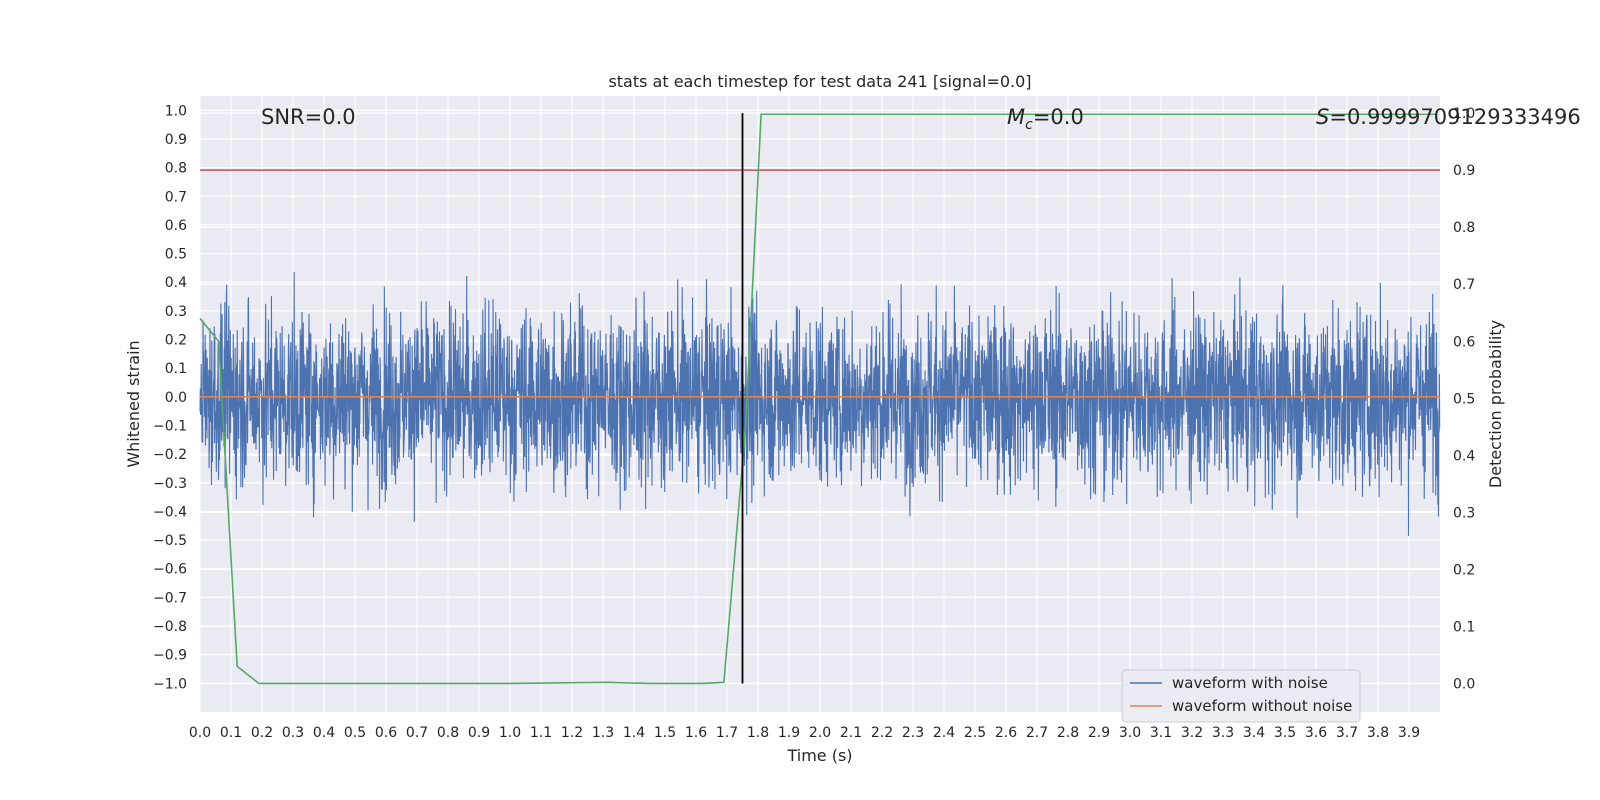 This screenshot has height=800, width=1600. What do you see at coordinates (176, 398) in the screenshot?
I see `y-tick-label: 0.0` at bounding box center [176, 398].